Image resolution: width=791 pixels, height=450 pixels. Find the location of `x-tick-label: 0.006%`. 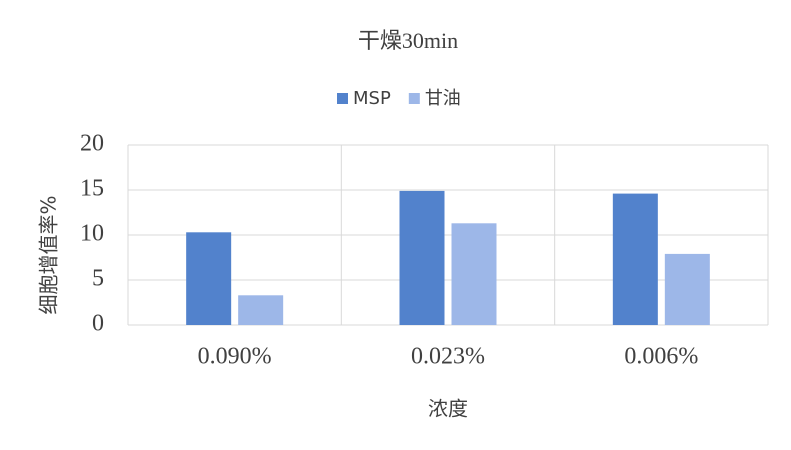

x-tick-label: 0.006% is located at coordinates (661, 357).